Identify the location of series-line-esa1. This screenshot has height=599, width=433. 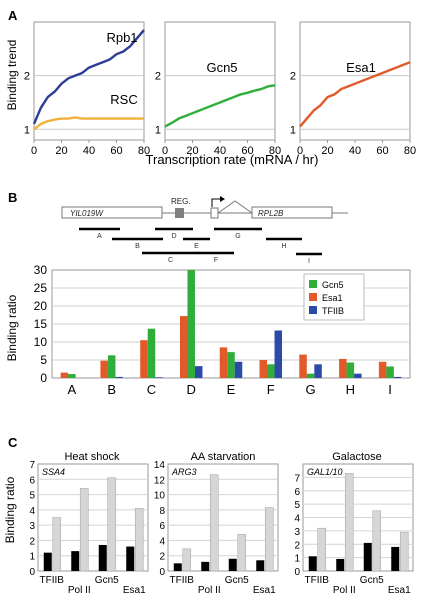
(355, 94).